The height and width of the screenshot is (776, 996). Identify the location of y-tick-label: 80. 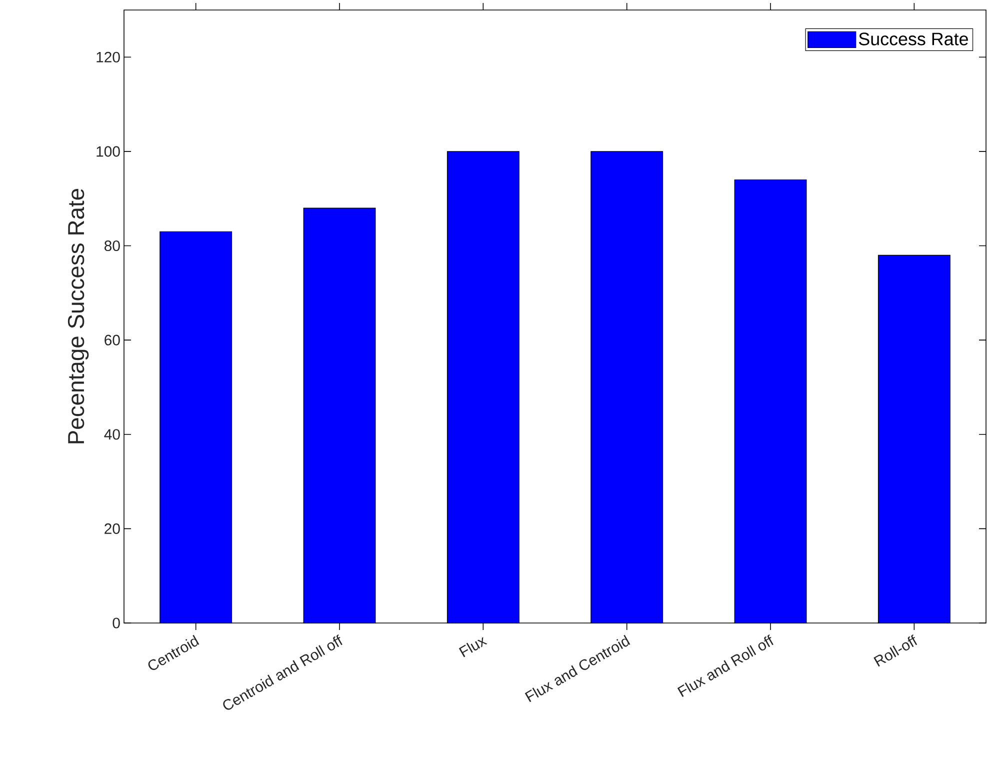
(112, 246).